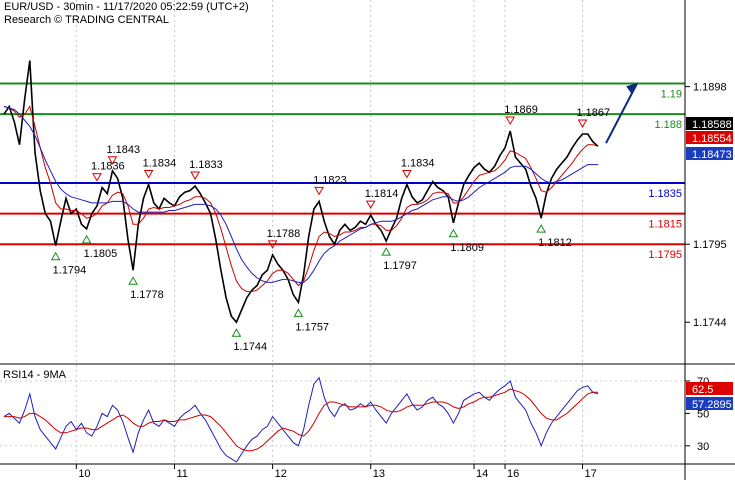  I want to click on trend-arrow-head, so click(632, 88).